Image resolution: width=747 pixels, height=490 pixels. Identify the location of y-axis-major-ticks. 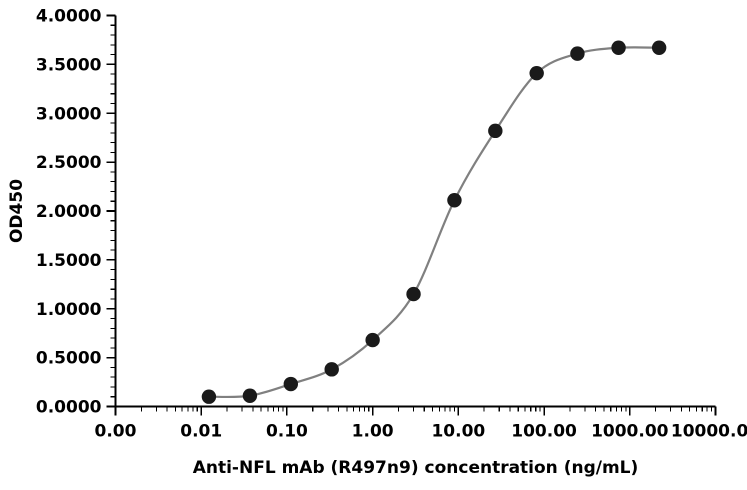
(111, 211).